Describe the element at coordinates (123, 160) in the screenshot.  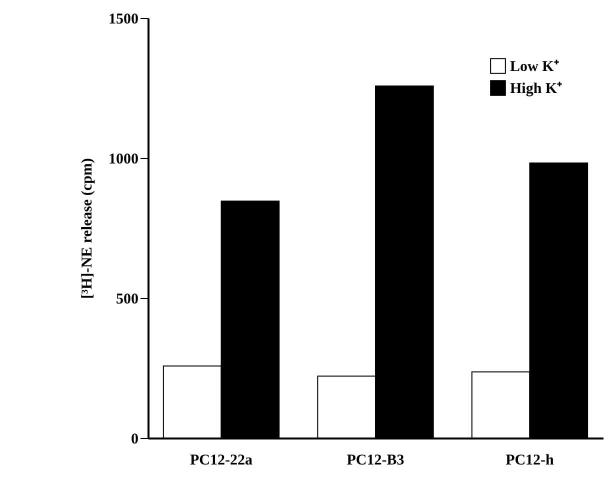
I see `y-tick-label: 1000` at that location.